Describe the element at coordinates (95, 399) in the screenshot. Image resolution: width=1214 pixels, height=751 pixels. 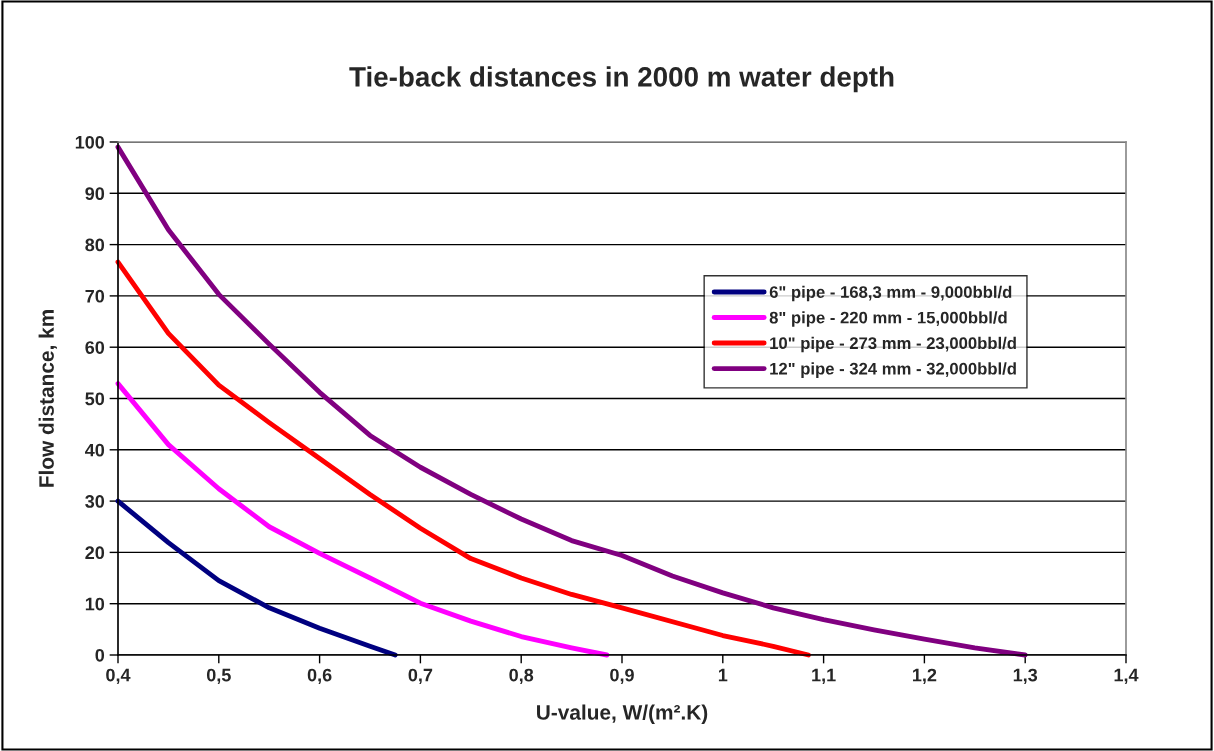
I see `y-tick-label: 50` at that location.